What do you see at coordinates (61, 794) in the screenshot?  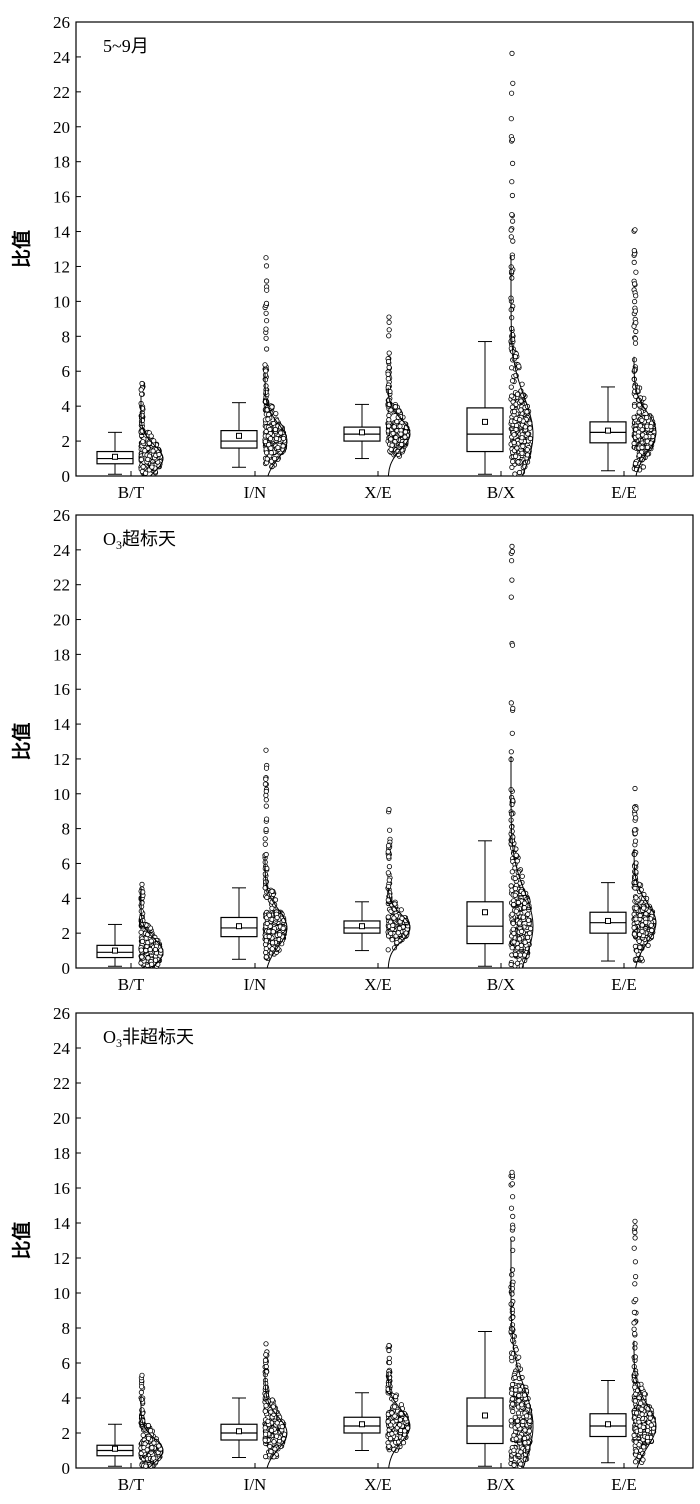 I see `y-tick-label: 10` at bounding box center [61, 794].